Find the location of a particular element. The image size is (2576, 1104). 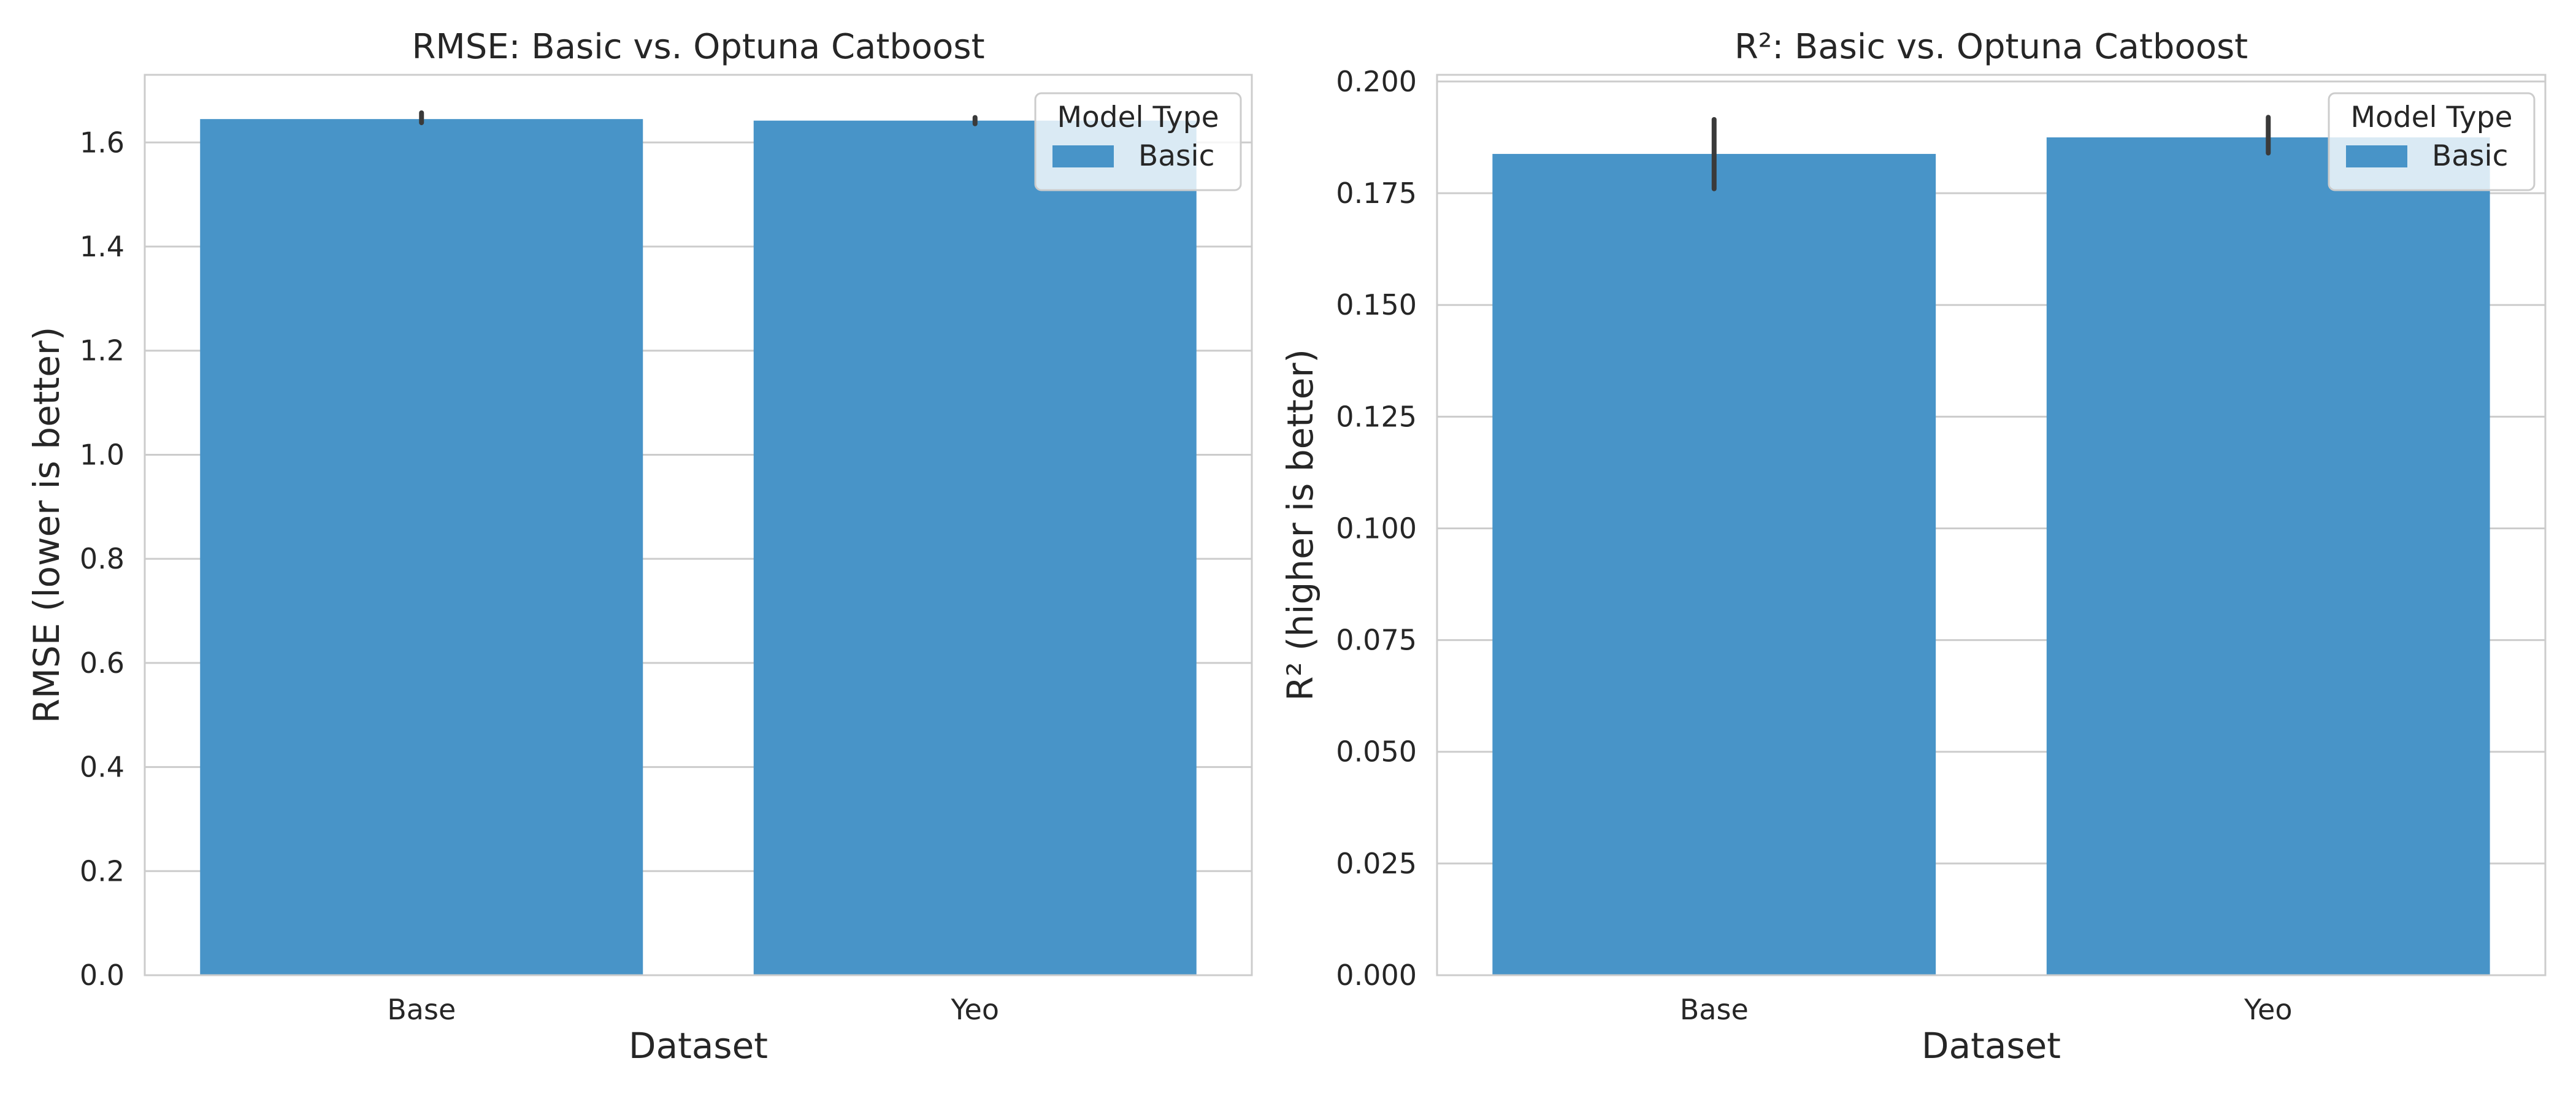

y-tick-label: 0.175 is located at coordinates (1376, 193).